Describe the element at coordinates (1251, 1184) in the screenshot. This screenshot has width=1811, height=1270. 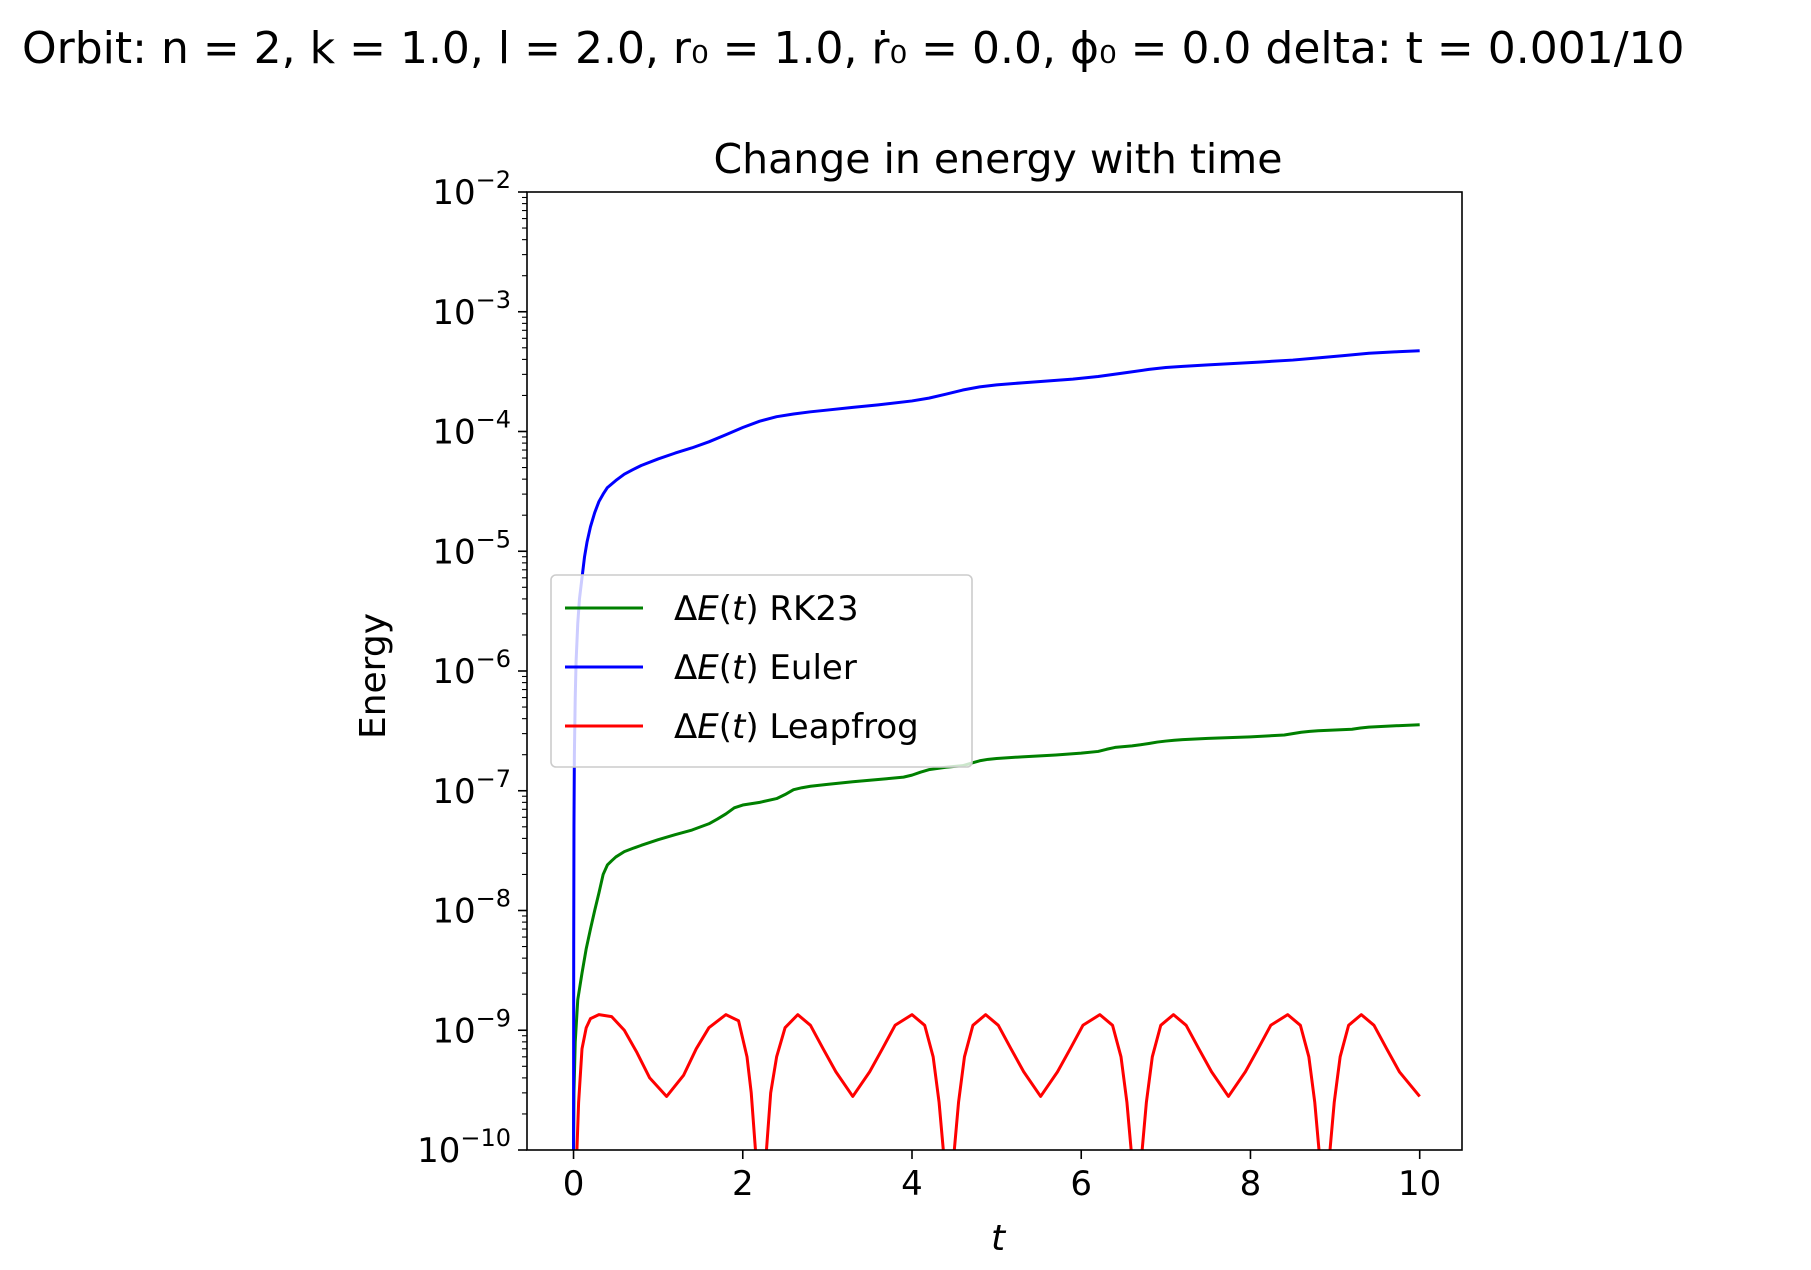
I see `x-tick-label: 8` at that location.